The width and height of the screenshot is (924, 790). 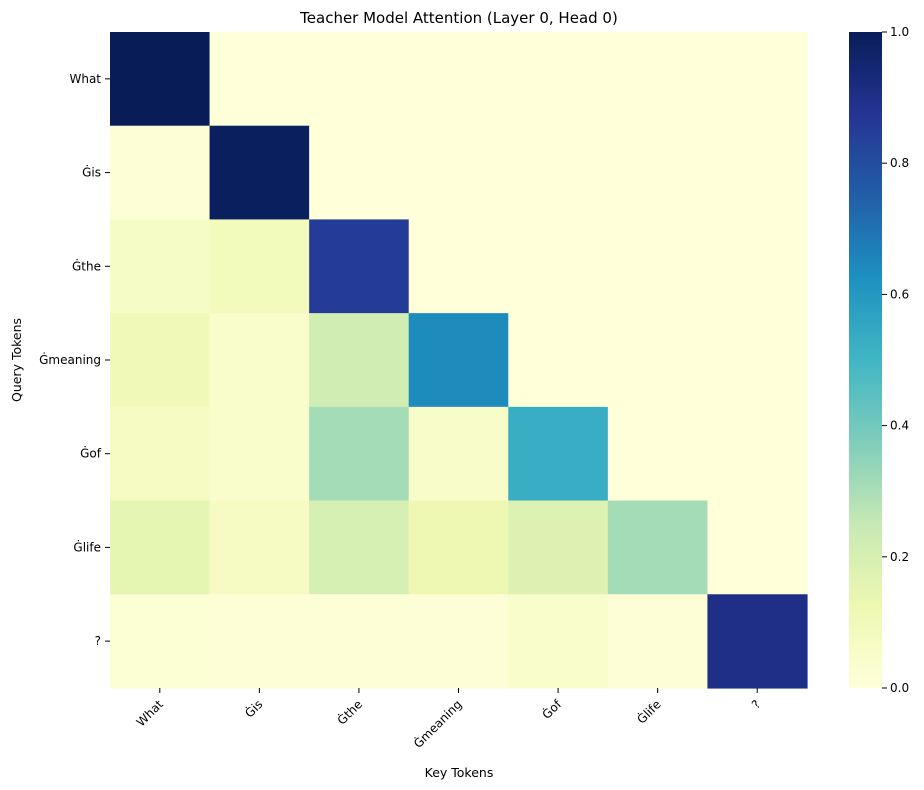 What do you see at coordinates (899, 32) in the screenshot?
I see `colorbar-tick-label: 1.0` at bounding box center [899, 32].